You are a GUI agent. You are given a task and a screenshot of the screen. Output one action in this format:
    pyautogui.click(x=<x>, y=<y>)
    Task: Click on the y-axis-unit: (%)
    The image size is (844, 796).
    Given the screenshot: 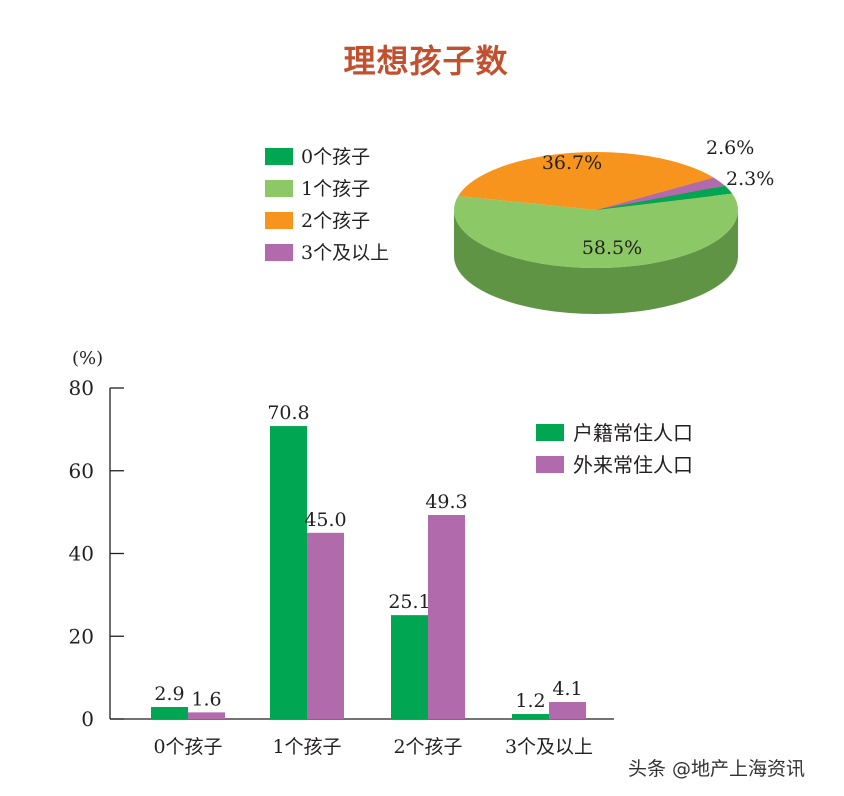 What is the action you would take?
    pyautogui.click(x=87, y=358)
    